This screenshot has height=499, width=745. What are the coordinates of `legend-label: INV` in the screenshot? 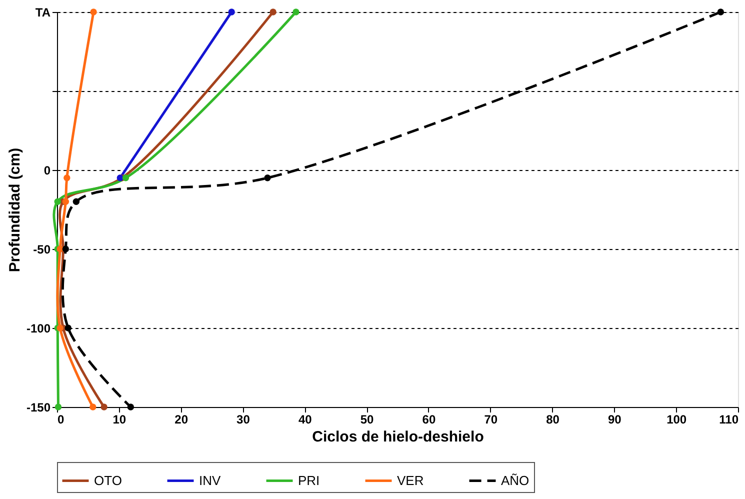 It's located at (210, 480).